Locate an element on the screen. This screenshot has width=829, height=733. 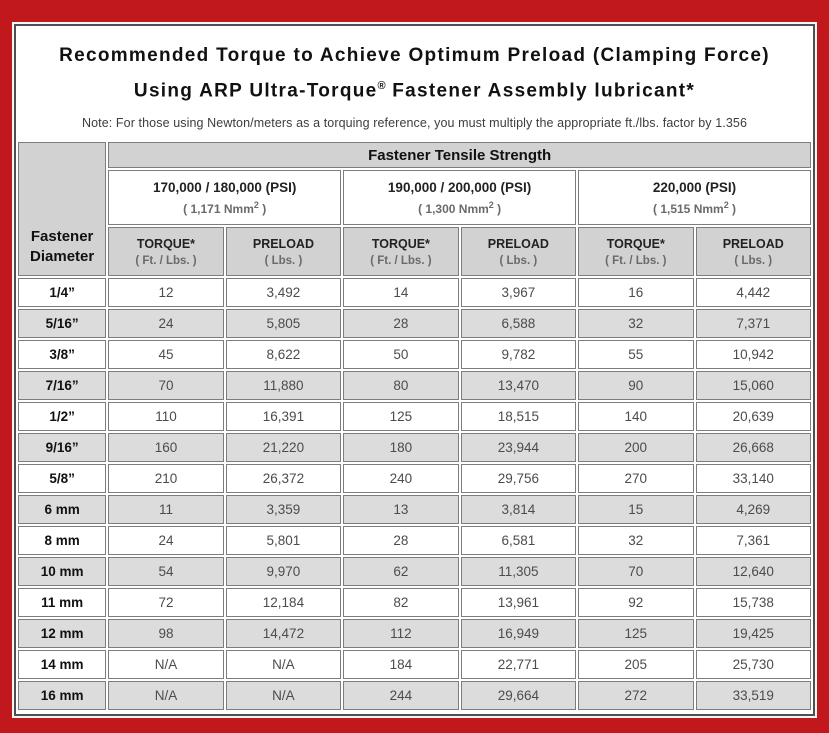
diameter-cell: 7/16” is located at coordinates (62, 385).